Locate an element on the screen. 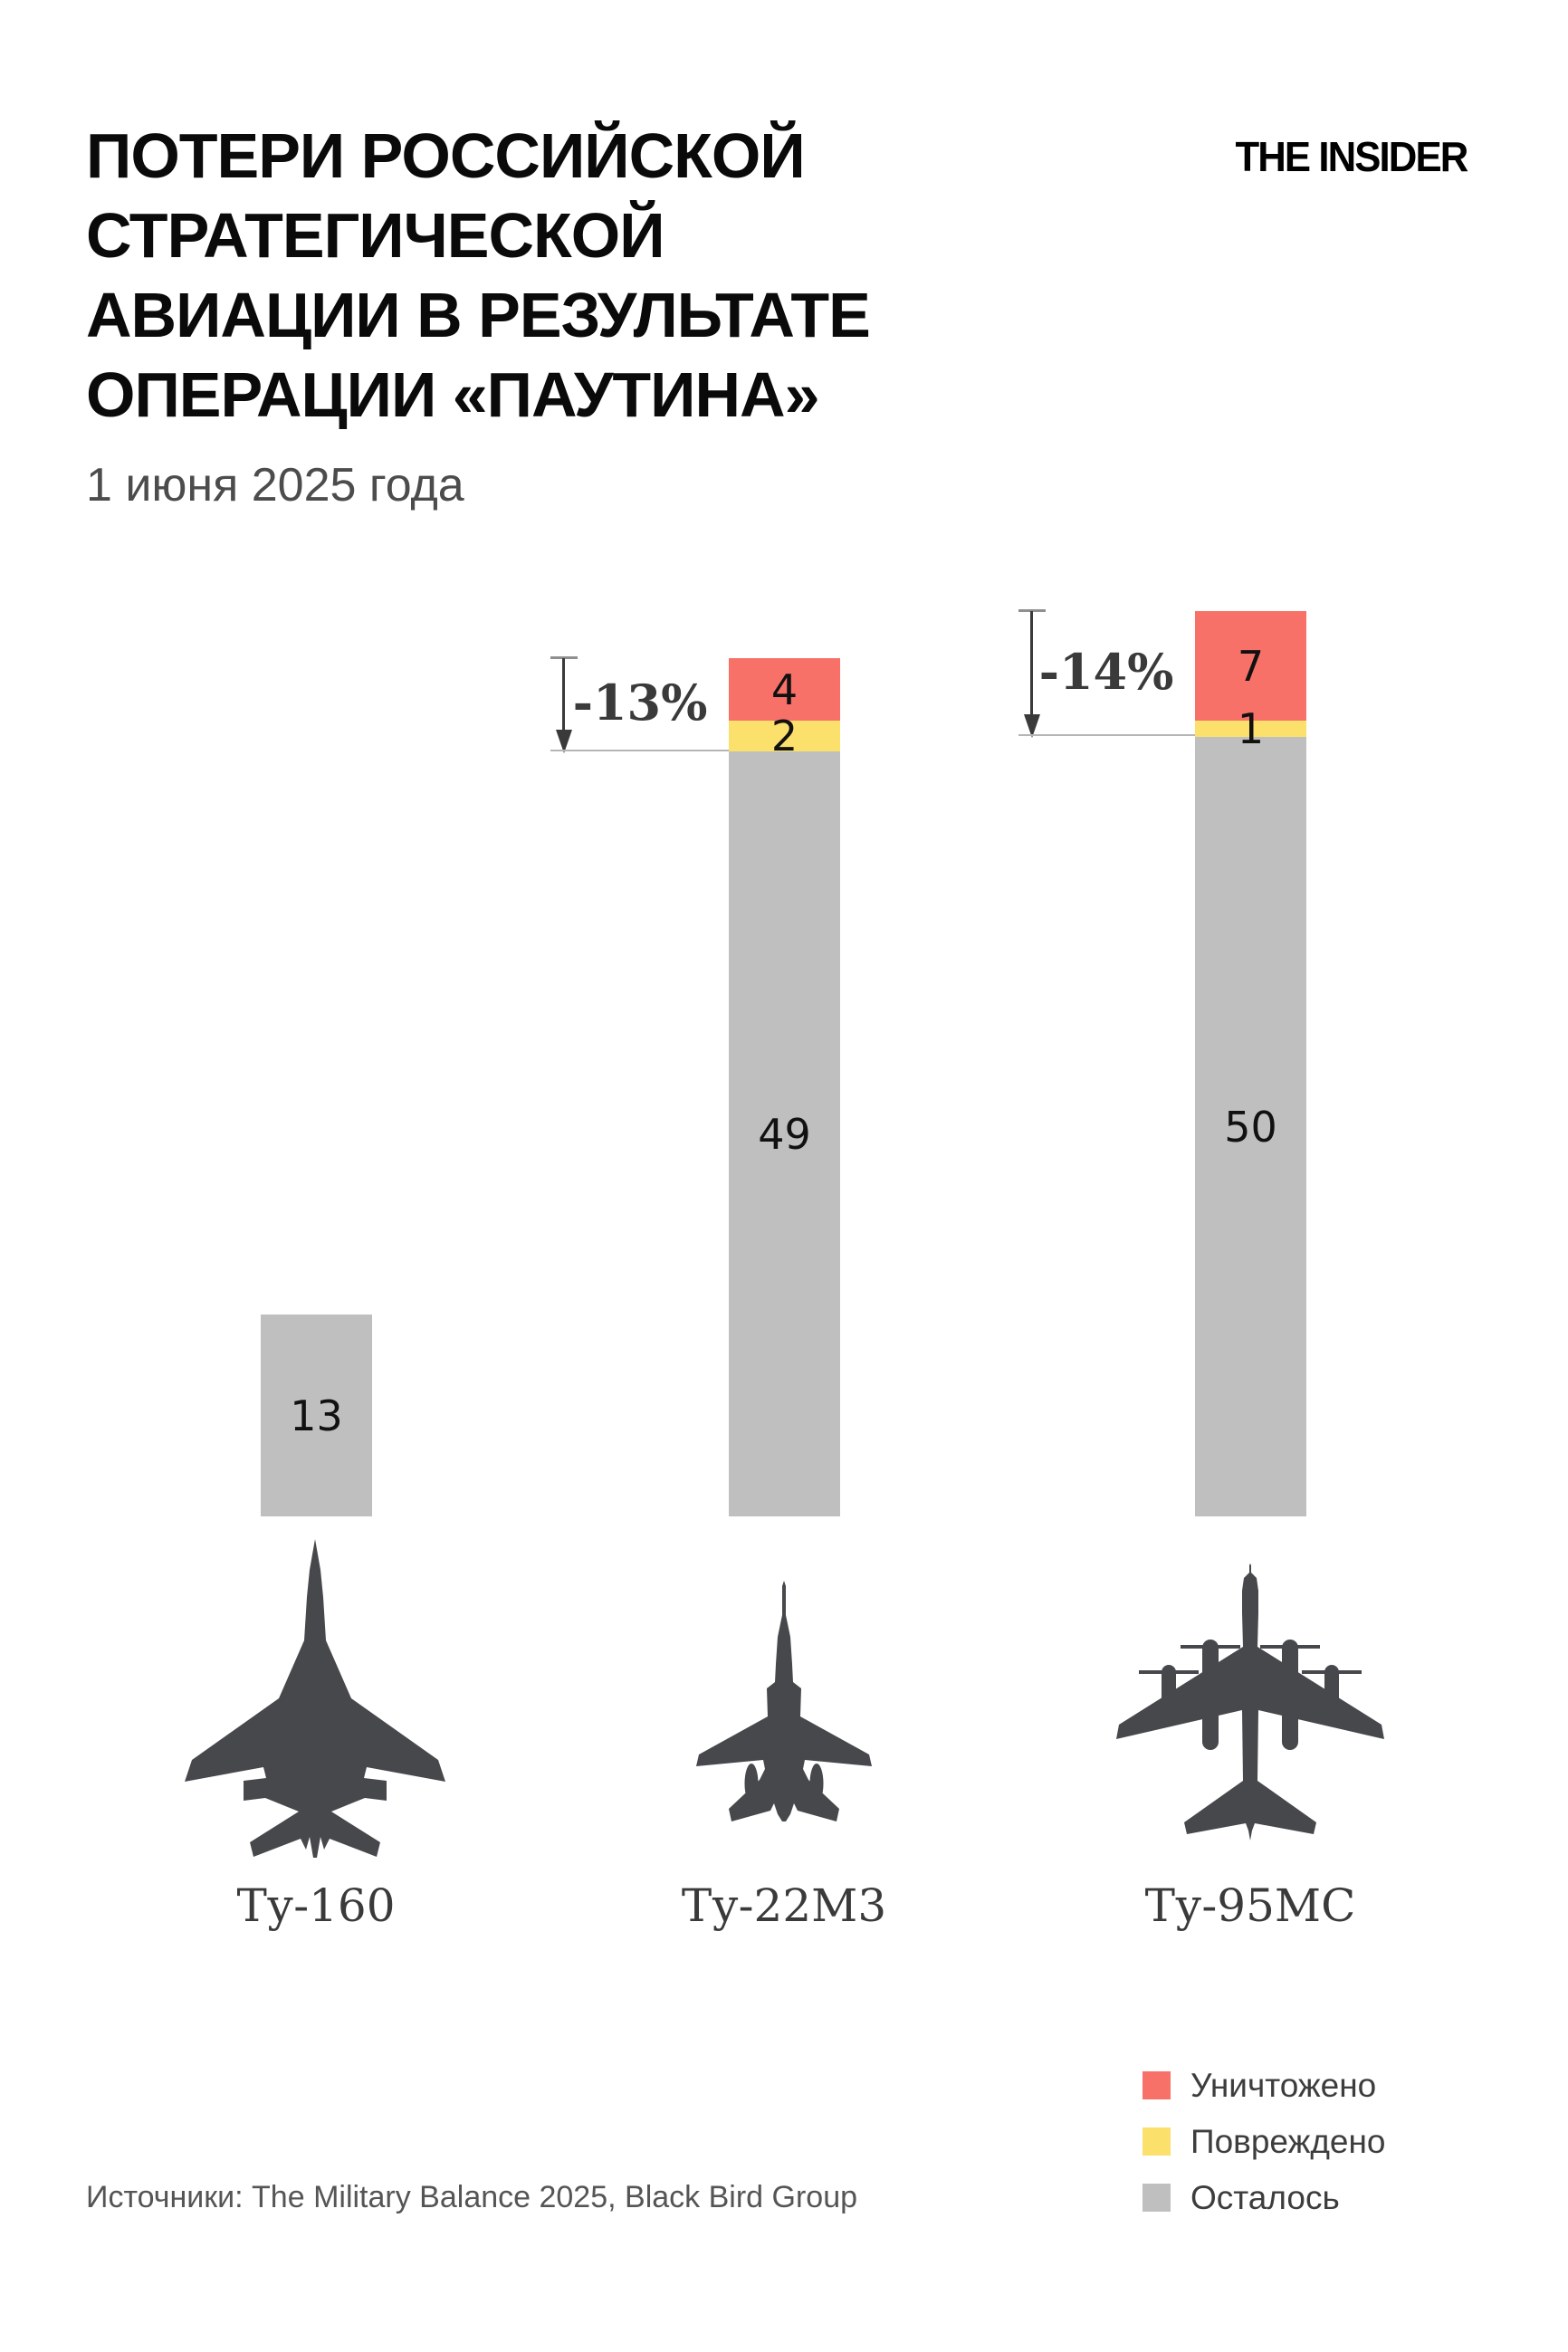 This screenshot has height=2352, width=1568. the-insider-logo: THE INSIDER is located at coordinates (1351, 156).